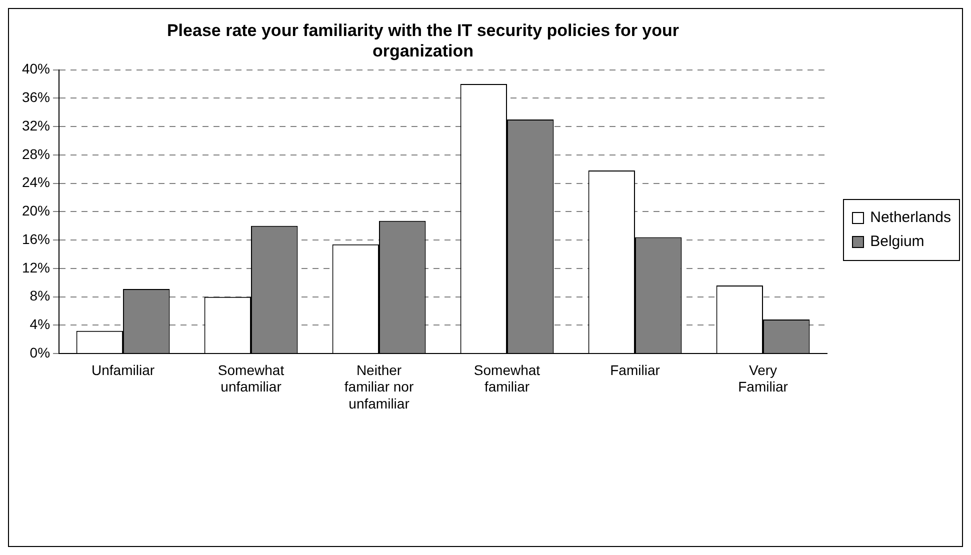 Image resolution: width=971 pixels, height=555 pixels. Describe the element at coordinates (251, 378) in the screenshot. I see `x-tick-label: Somewhat unfamiliar` at that location.